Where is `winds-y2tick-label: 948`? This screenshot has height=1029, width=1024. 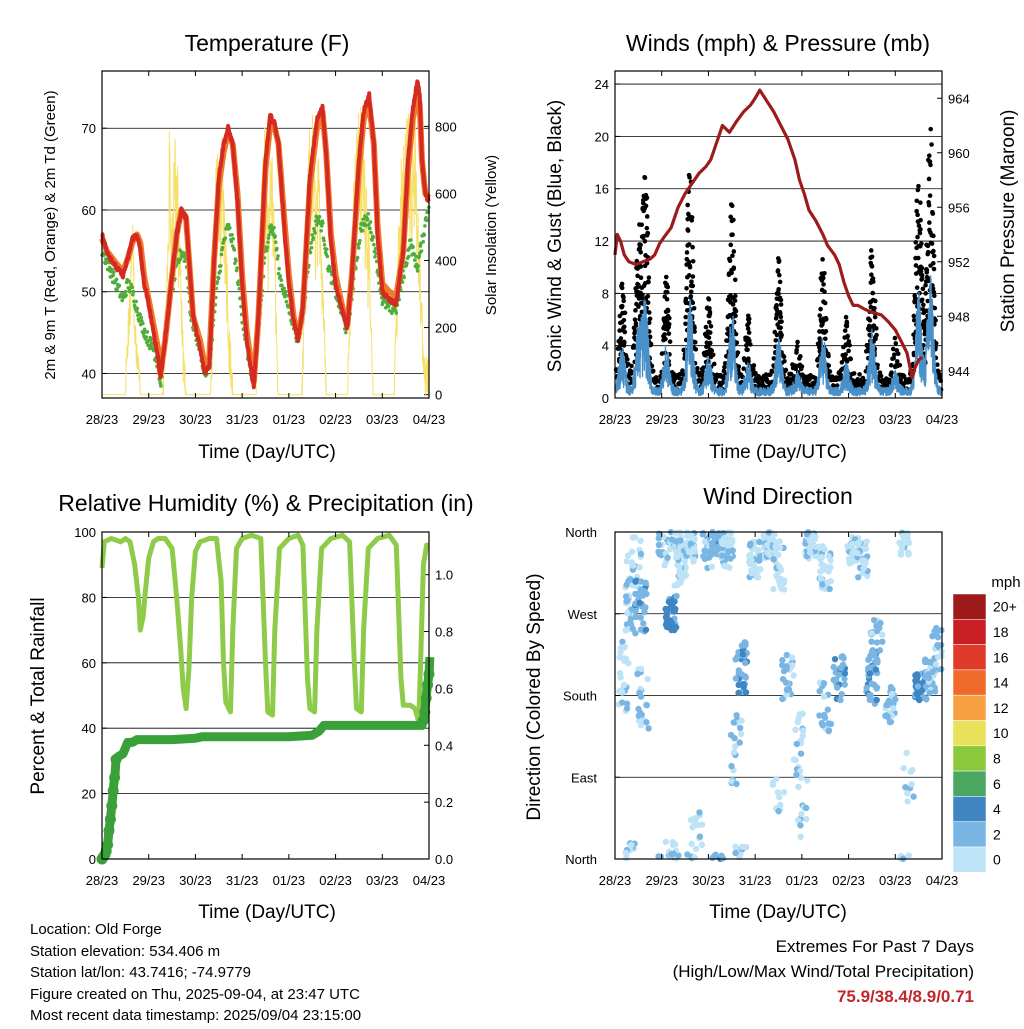 winds-y2tick-label: 948 is located at coordinates (959, 316).